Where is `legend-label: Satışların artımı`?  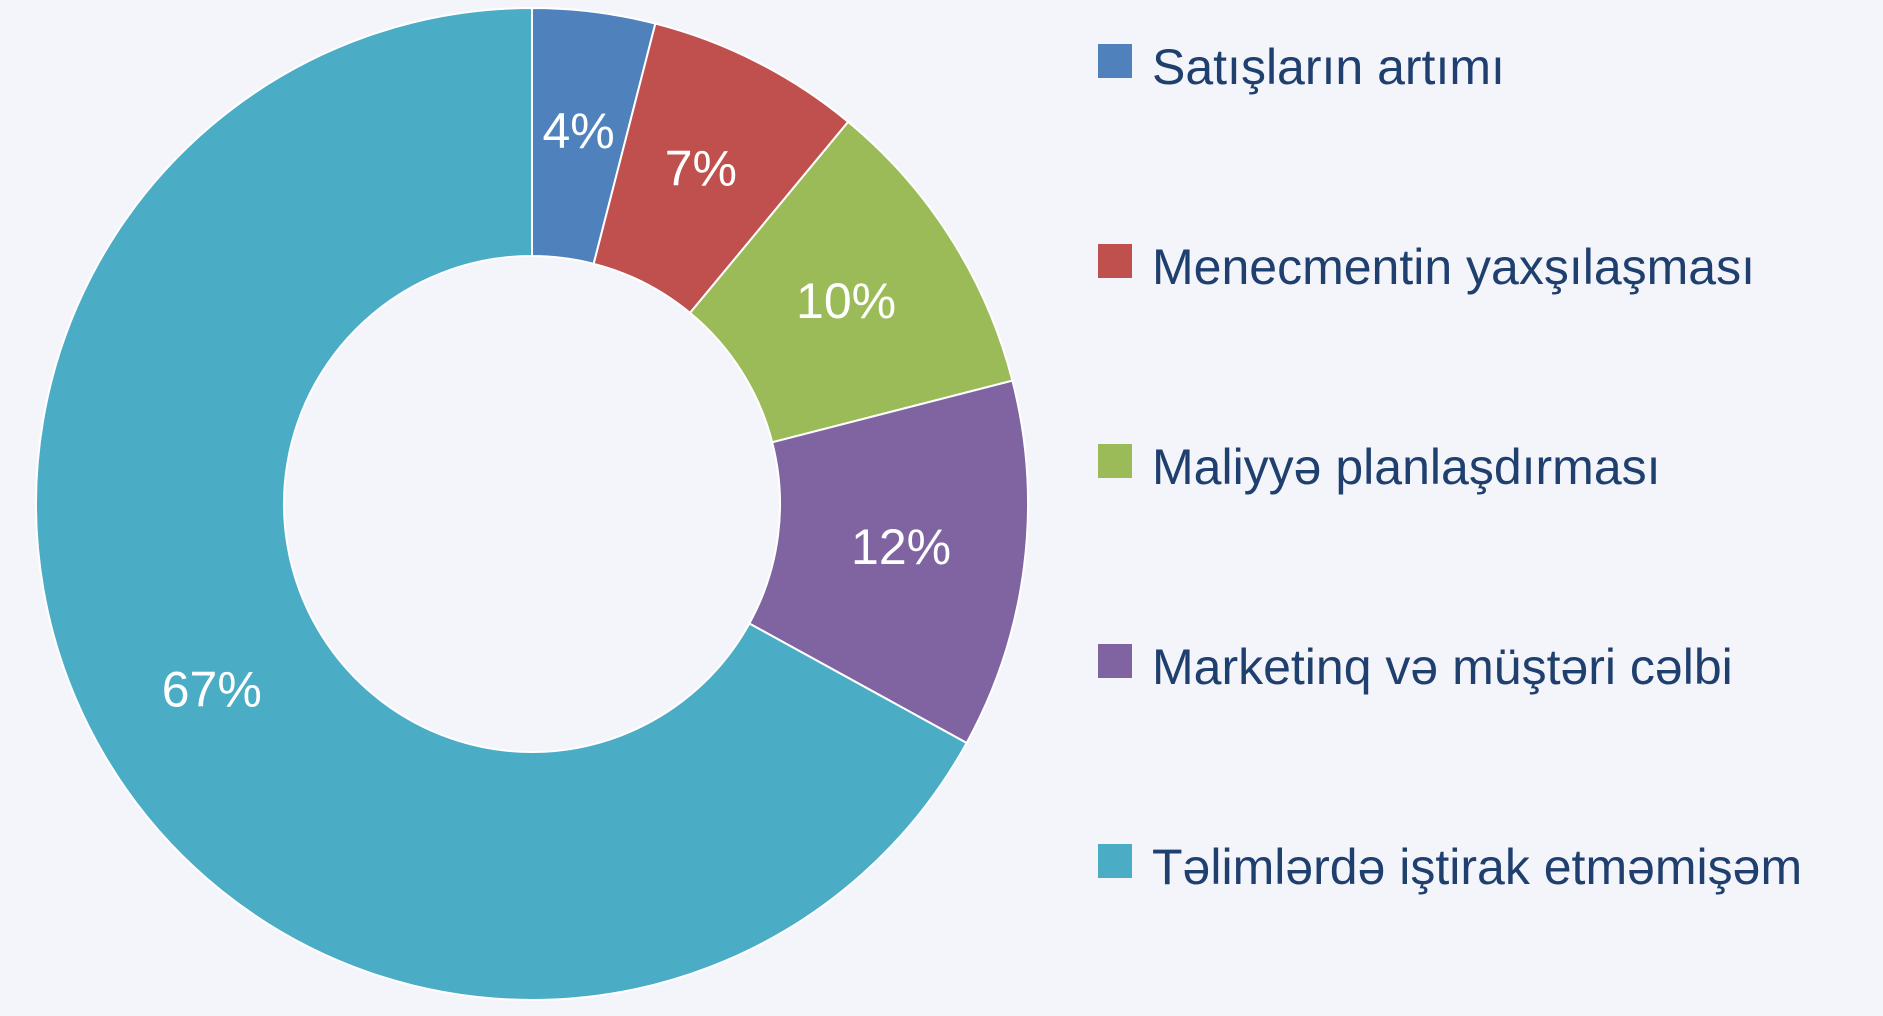 legend-label: Satışların artımı is located at coordinates (1328, 67).